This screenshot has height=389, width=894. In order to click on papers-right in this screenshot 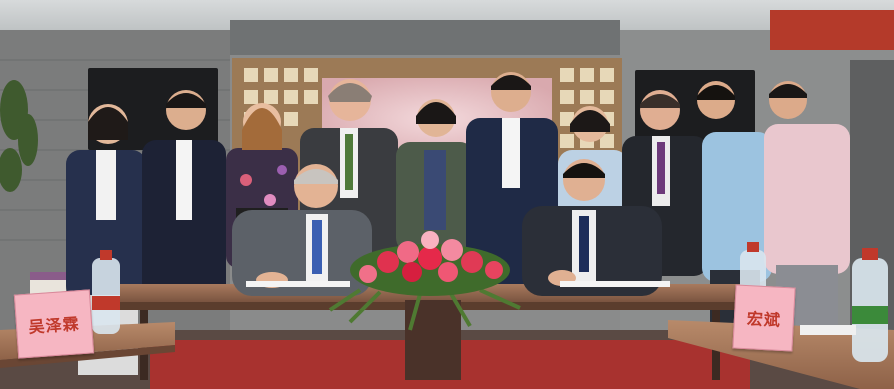, I will do `click(828, 330)`.